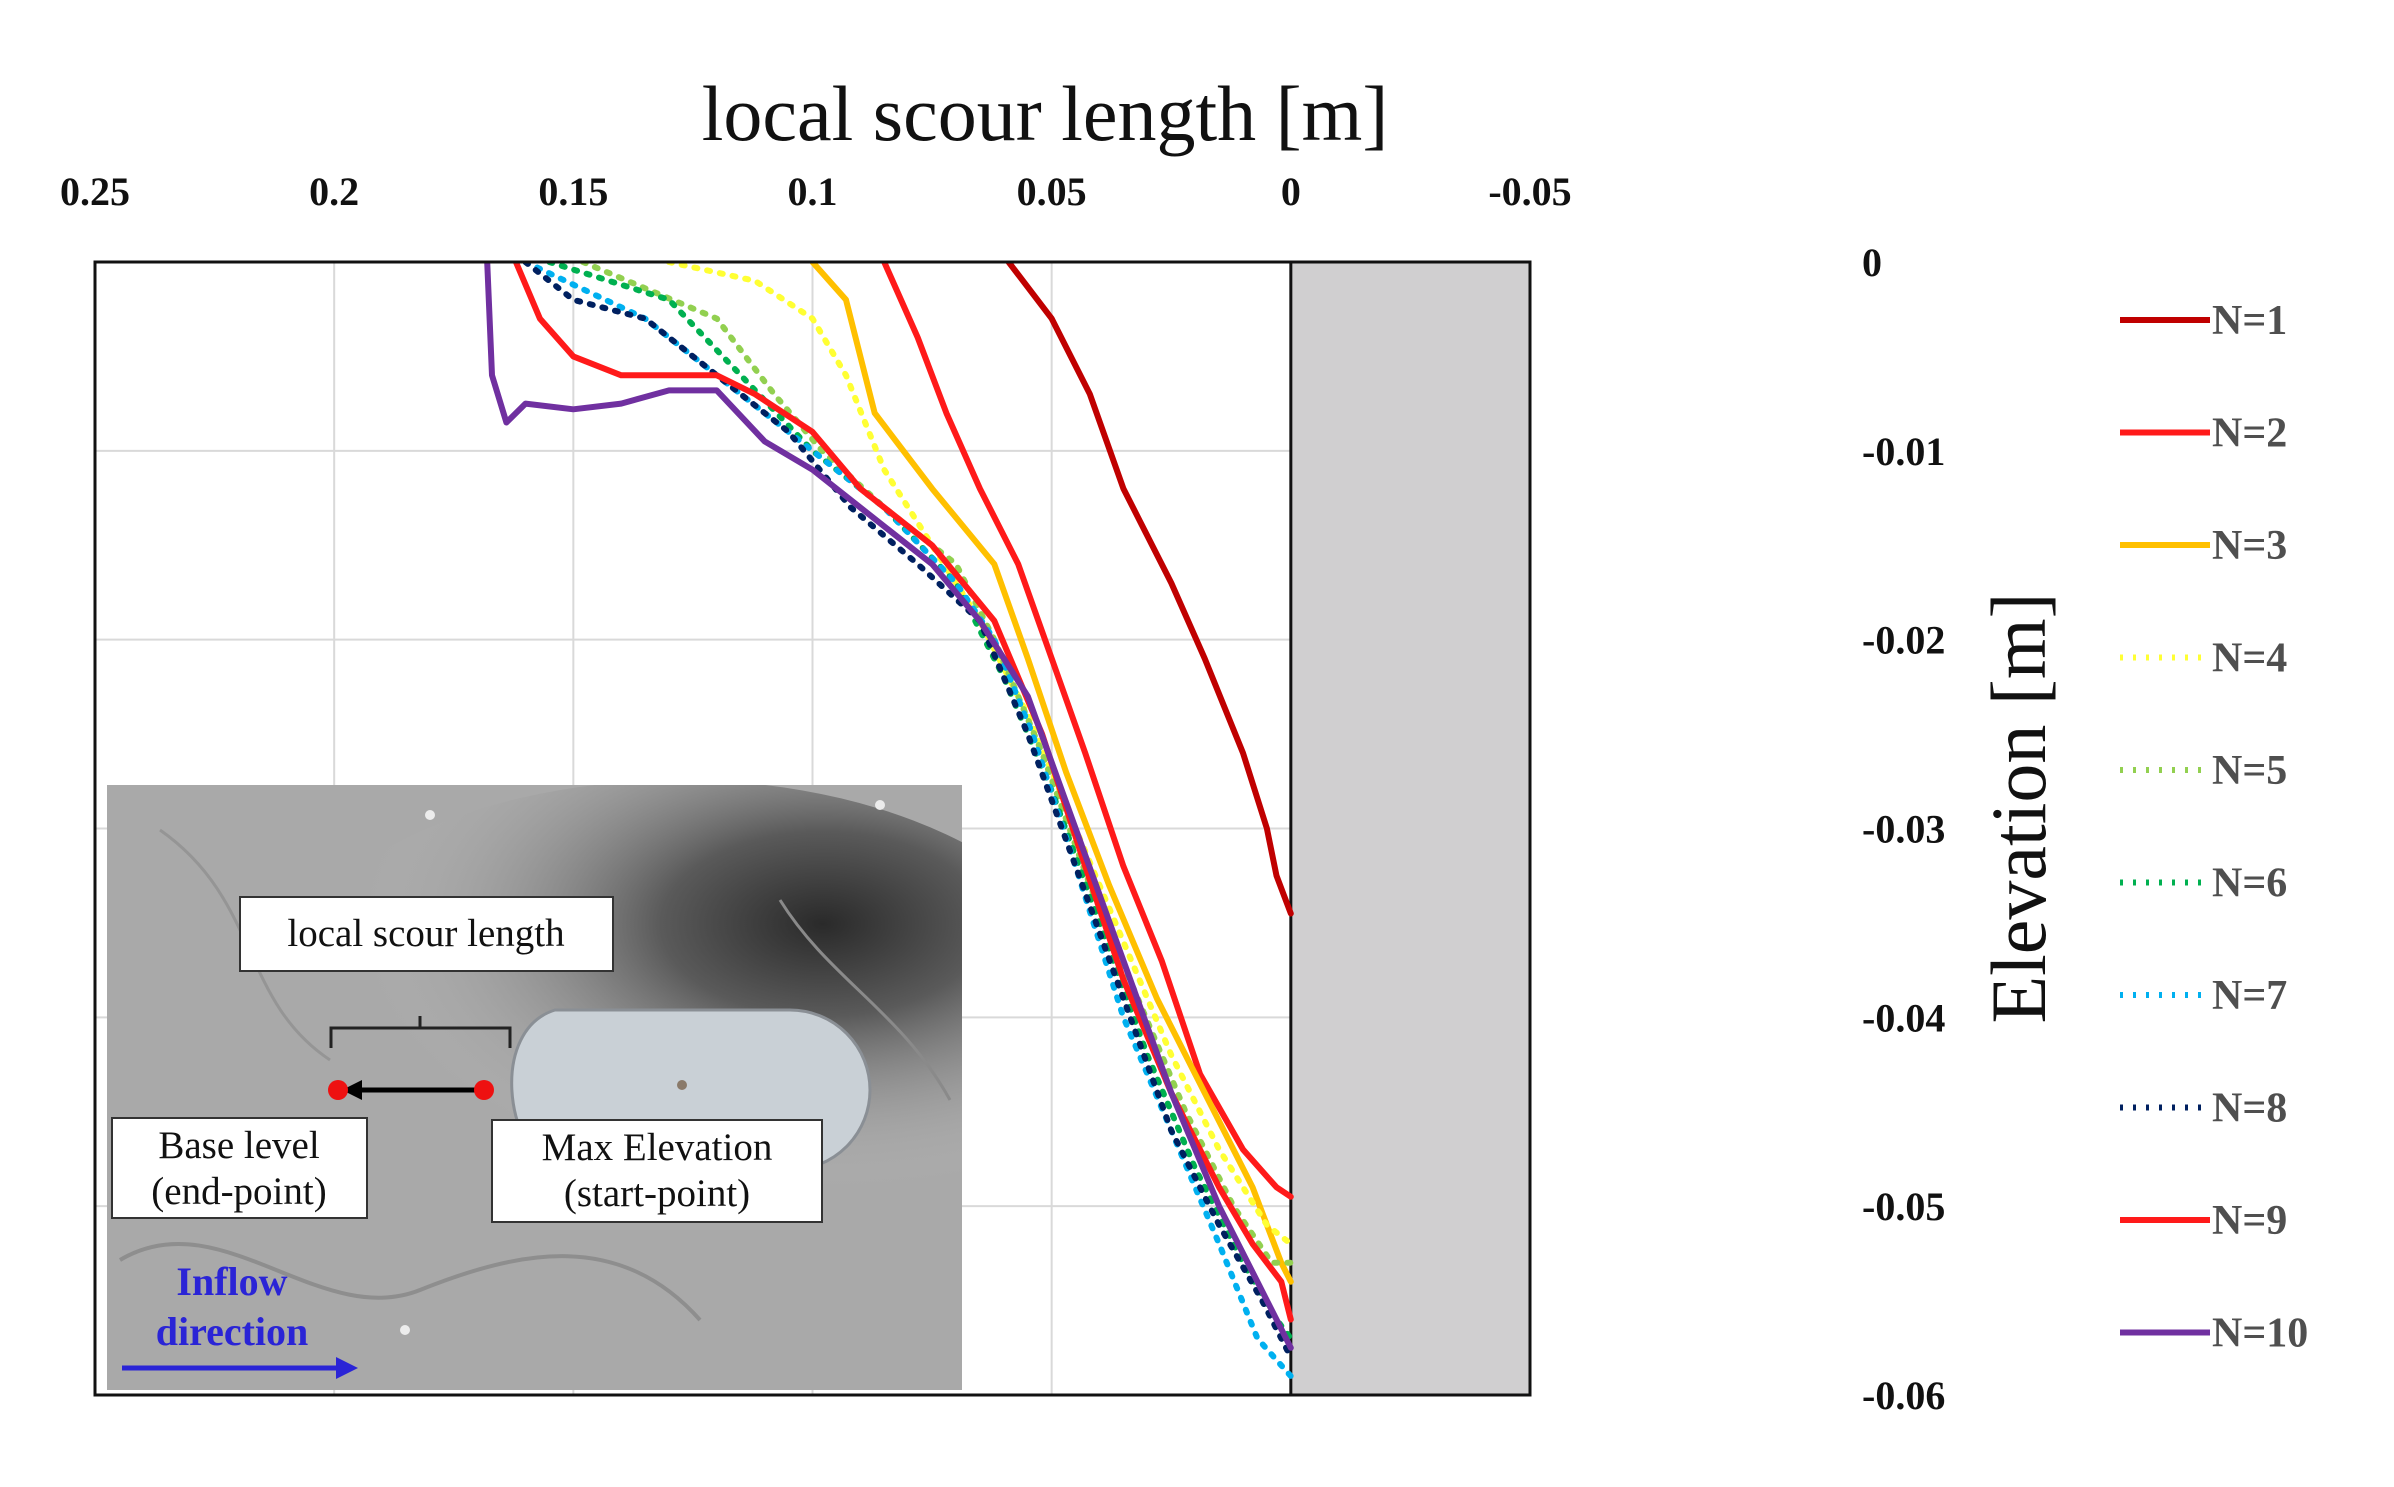 The width and height of the screenshot is (2394, 1487). What do you see at coordinates (2249, 546) in the screenshot?
I see `legend-label: N=3` at bounding box center [2249, 546].